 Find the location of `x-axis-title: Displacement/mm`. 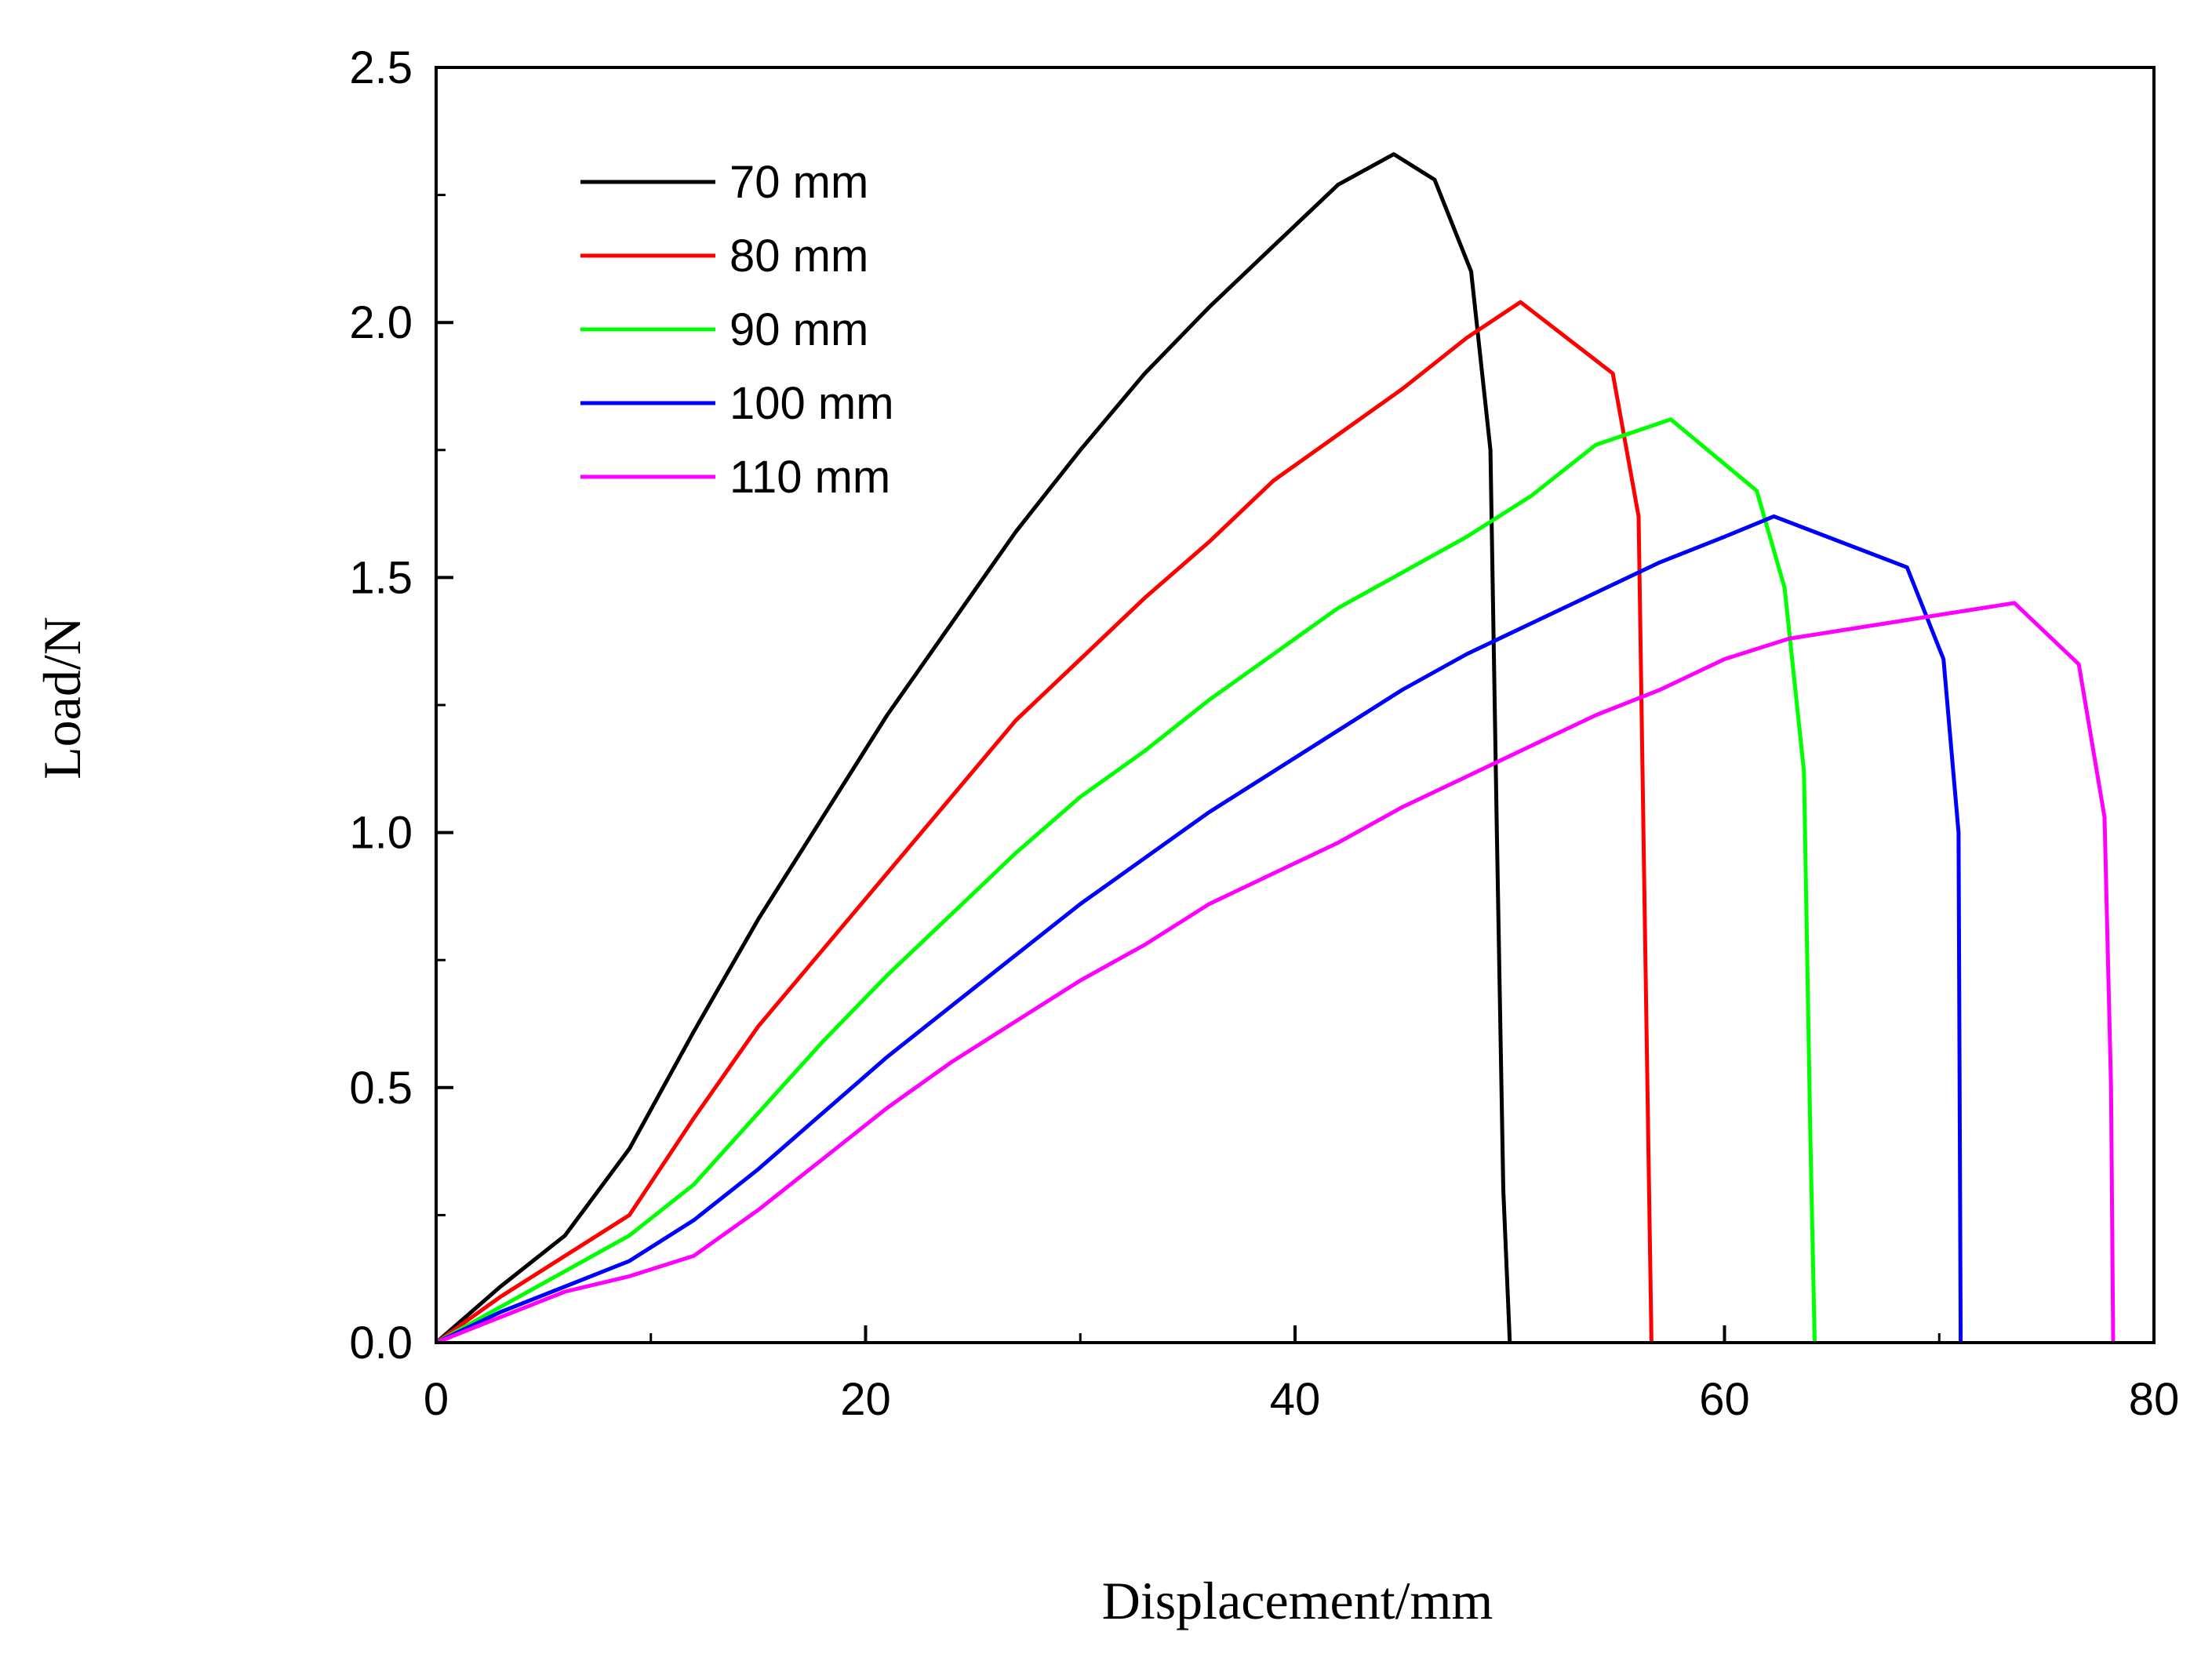

x-axis-title: Displacement/mm is located at coordinates (1297, 1600).